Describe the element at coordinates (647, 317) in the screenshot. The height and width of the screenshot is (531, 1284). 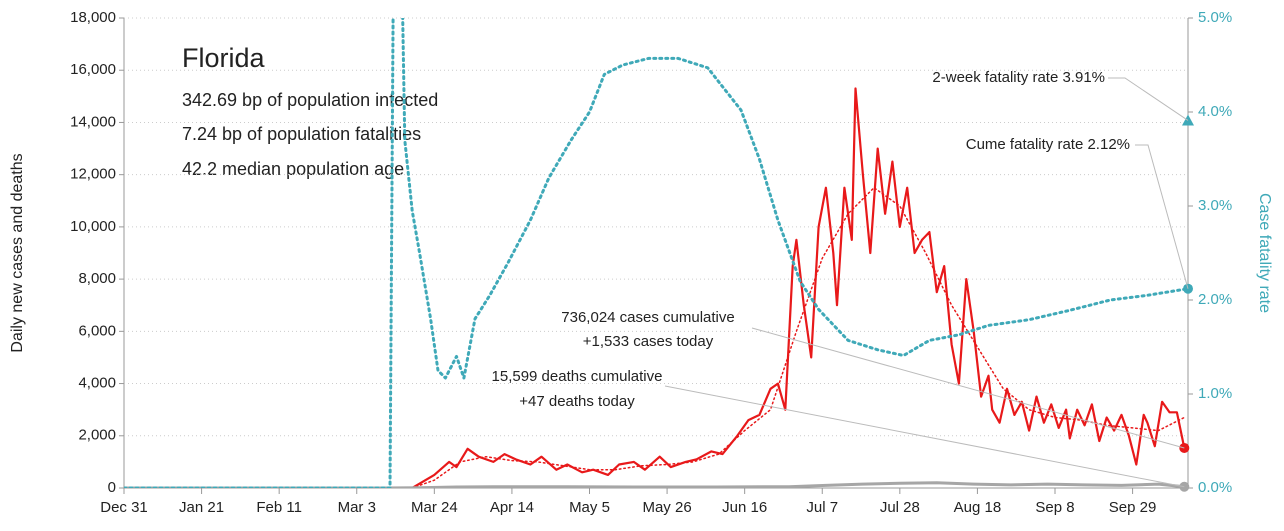
I see `annotation: 736,024 cases cumulative` at that location.